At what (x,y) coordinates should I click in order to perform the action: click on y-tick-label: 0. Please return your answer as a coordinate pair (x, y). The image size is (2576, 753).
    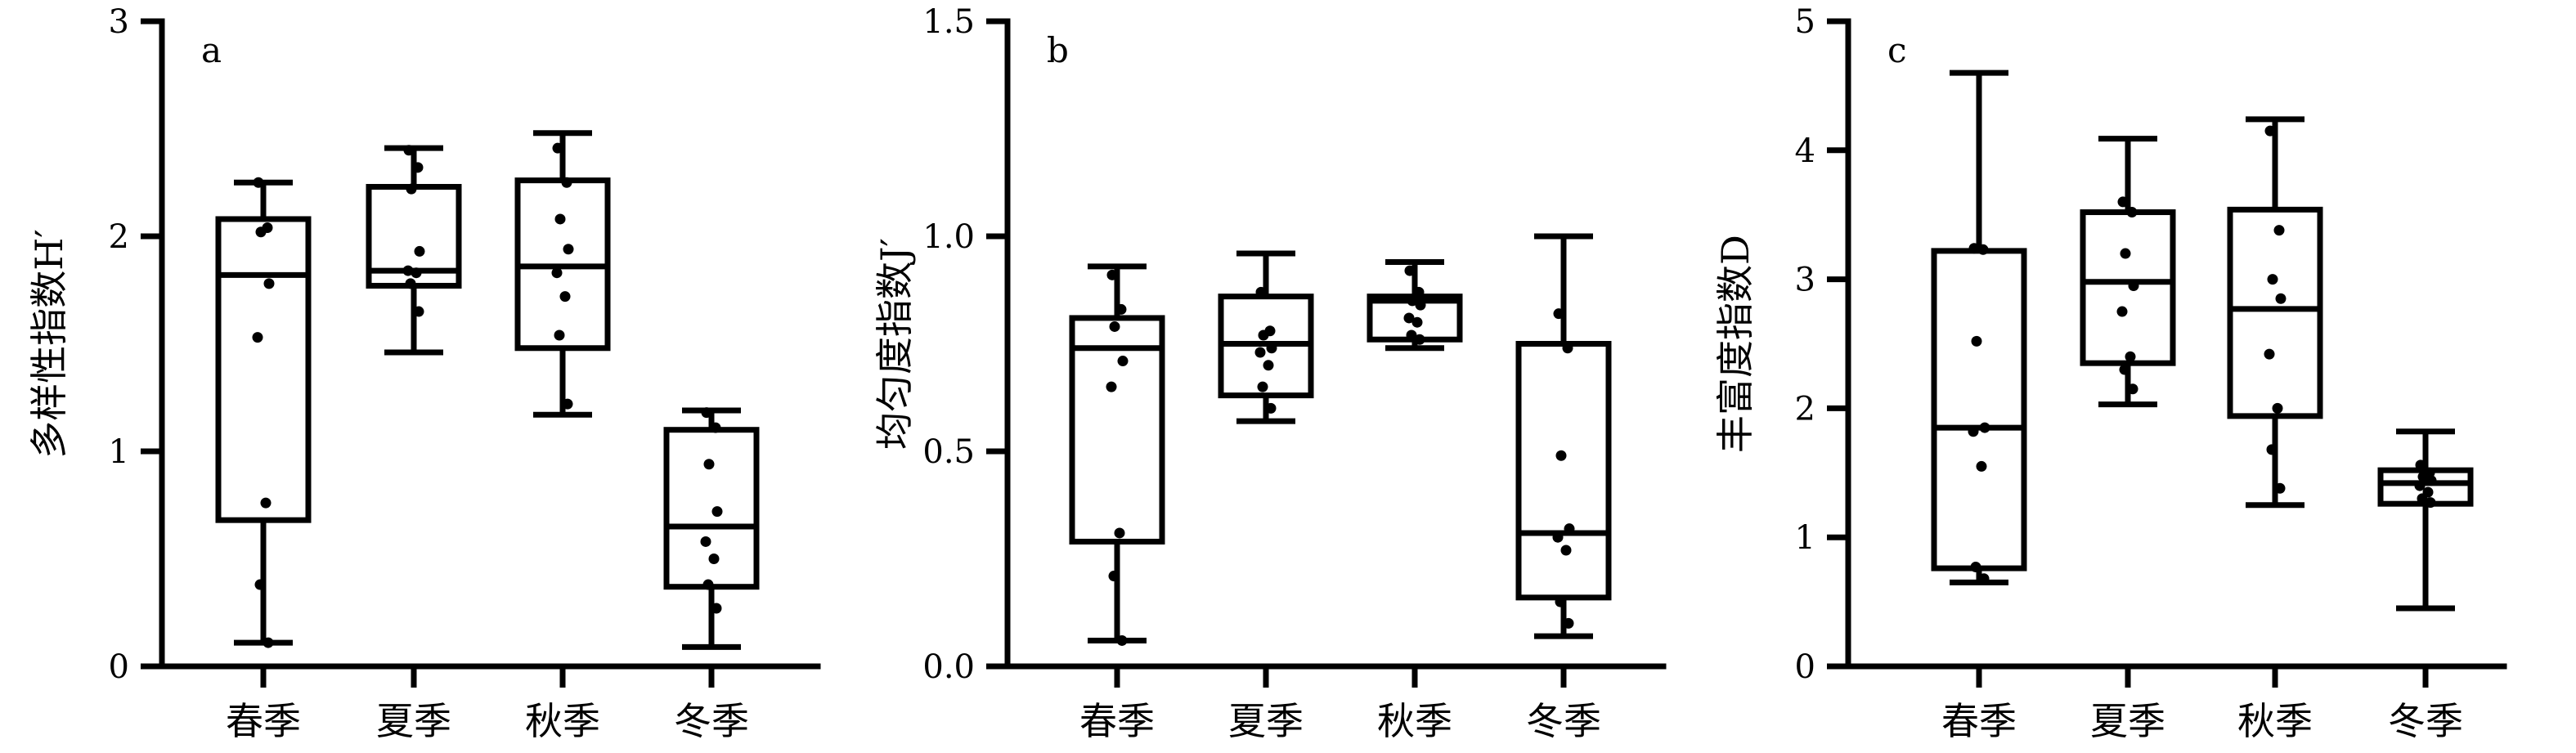
    Looking at the image, I should click on (119, 667).